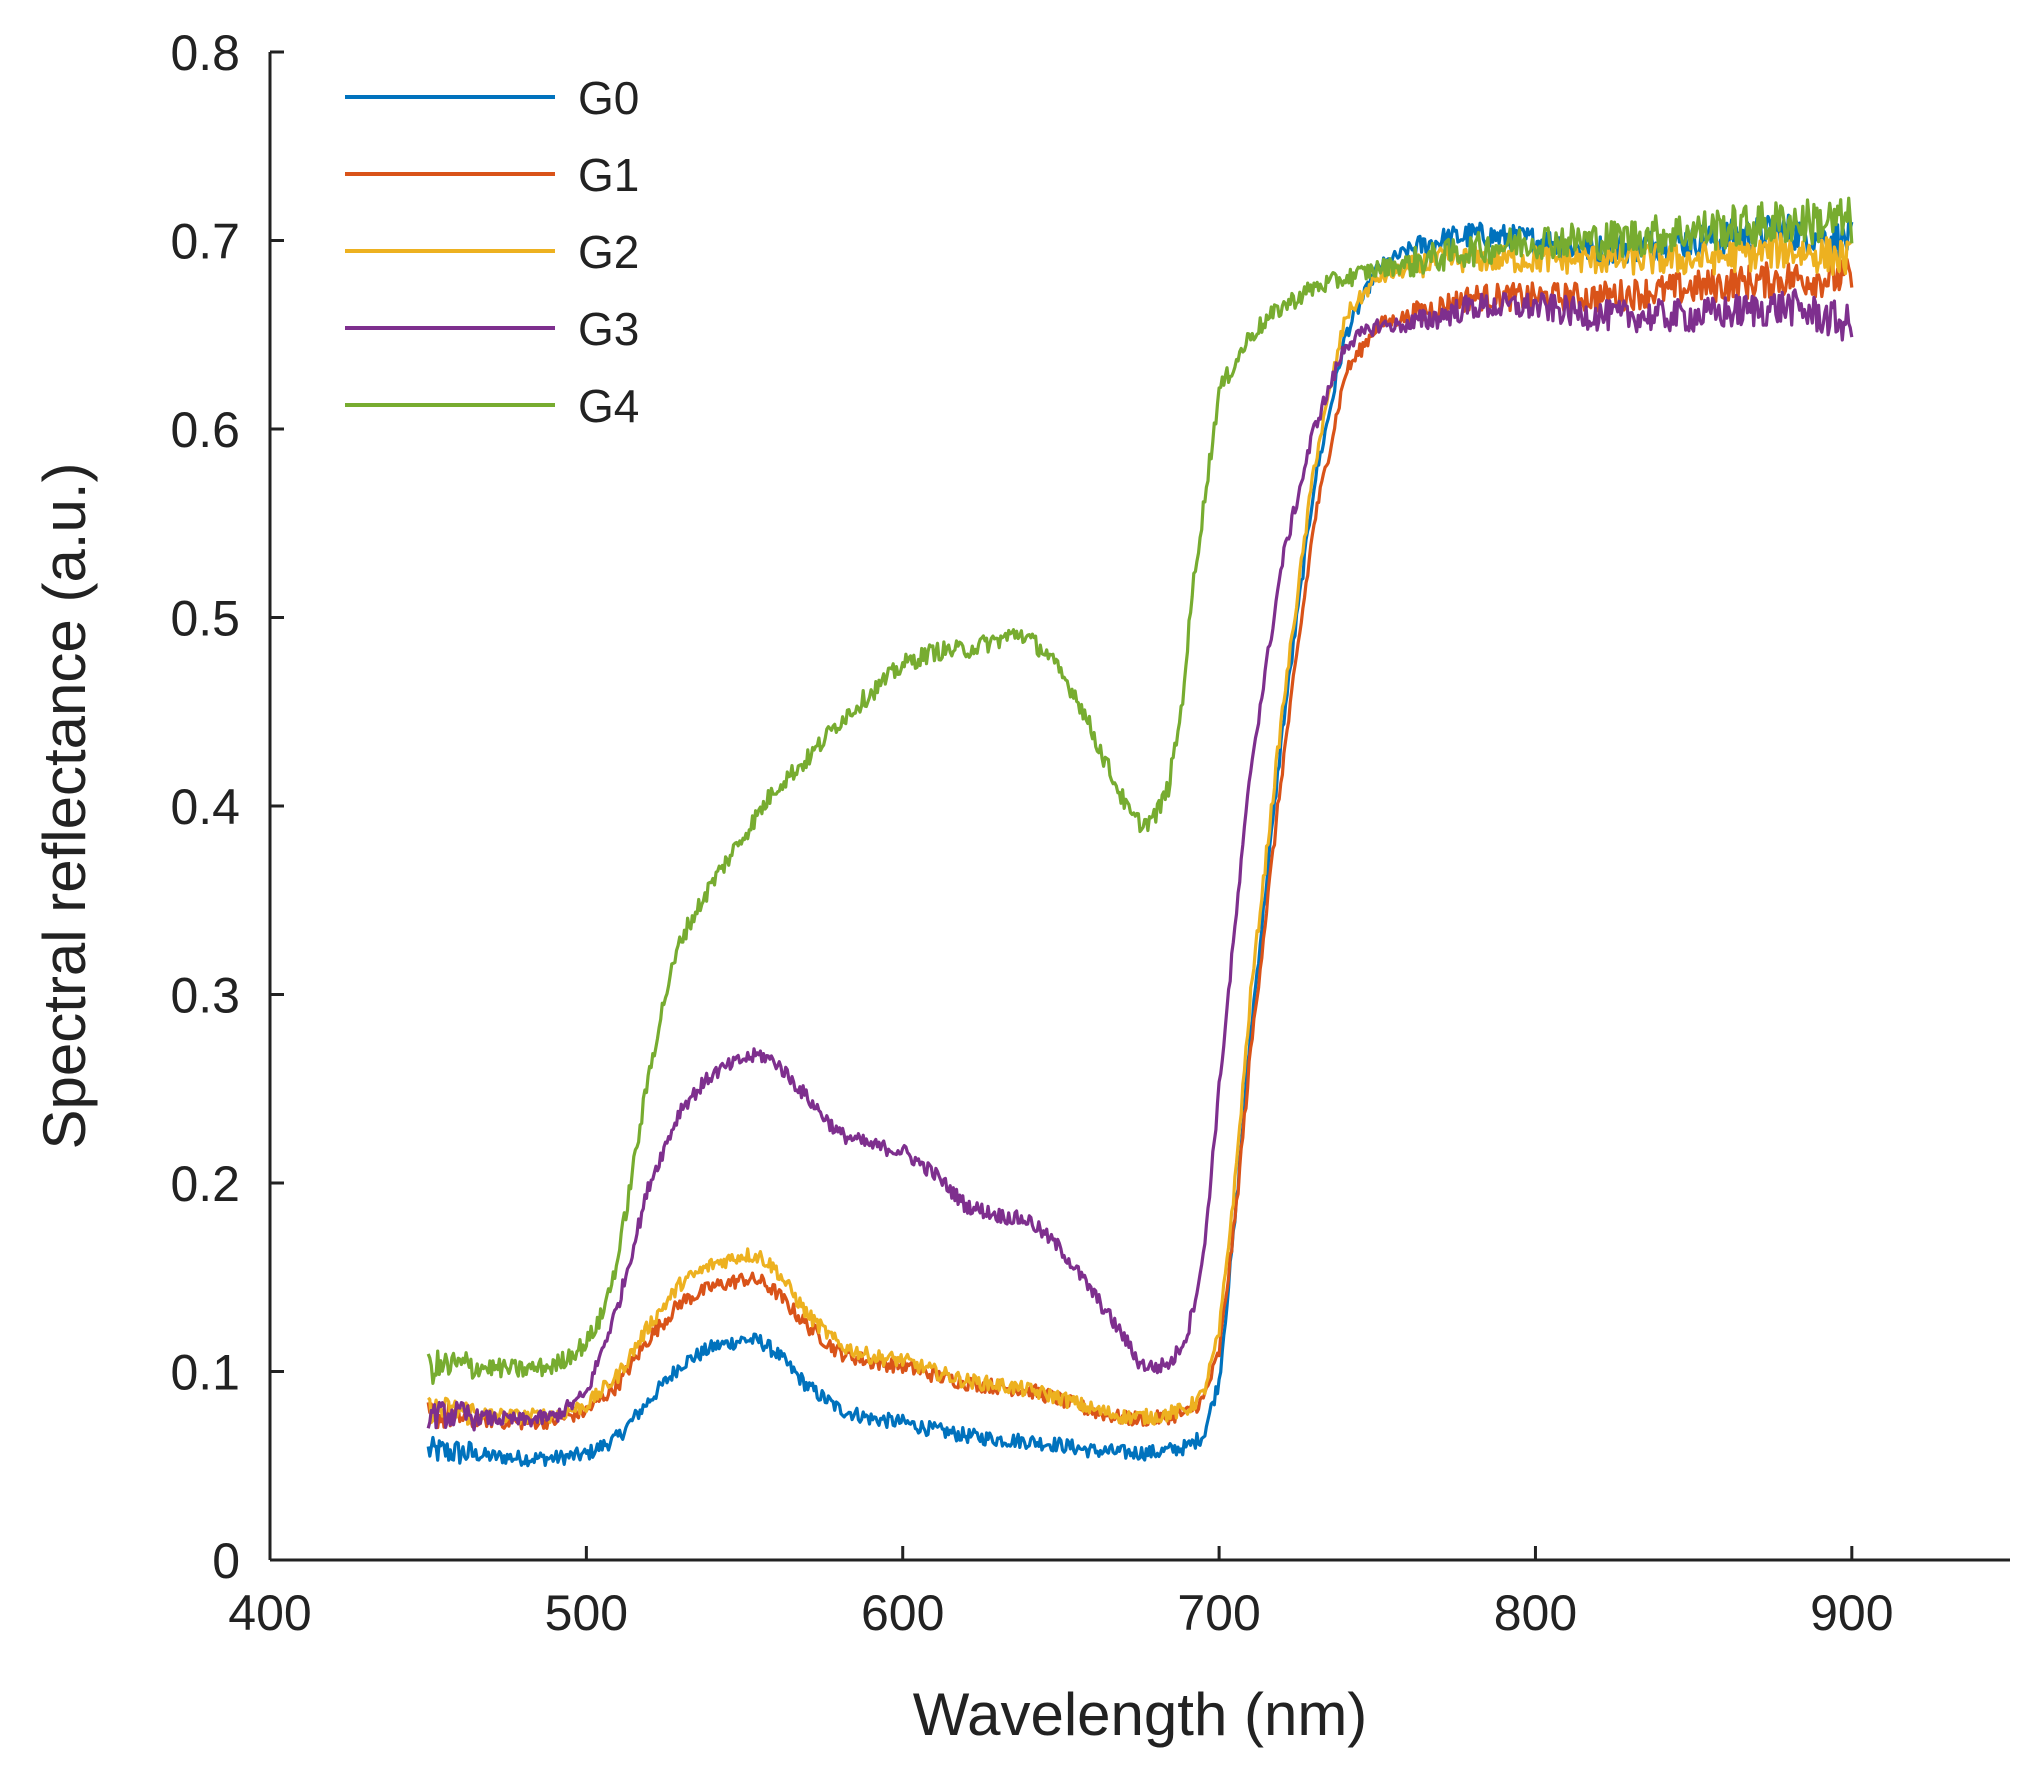  Describe the element at coordinates (608, 98) in the screenshot. I see `legend-label-g0: G0` at that location.